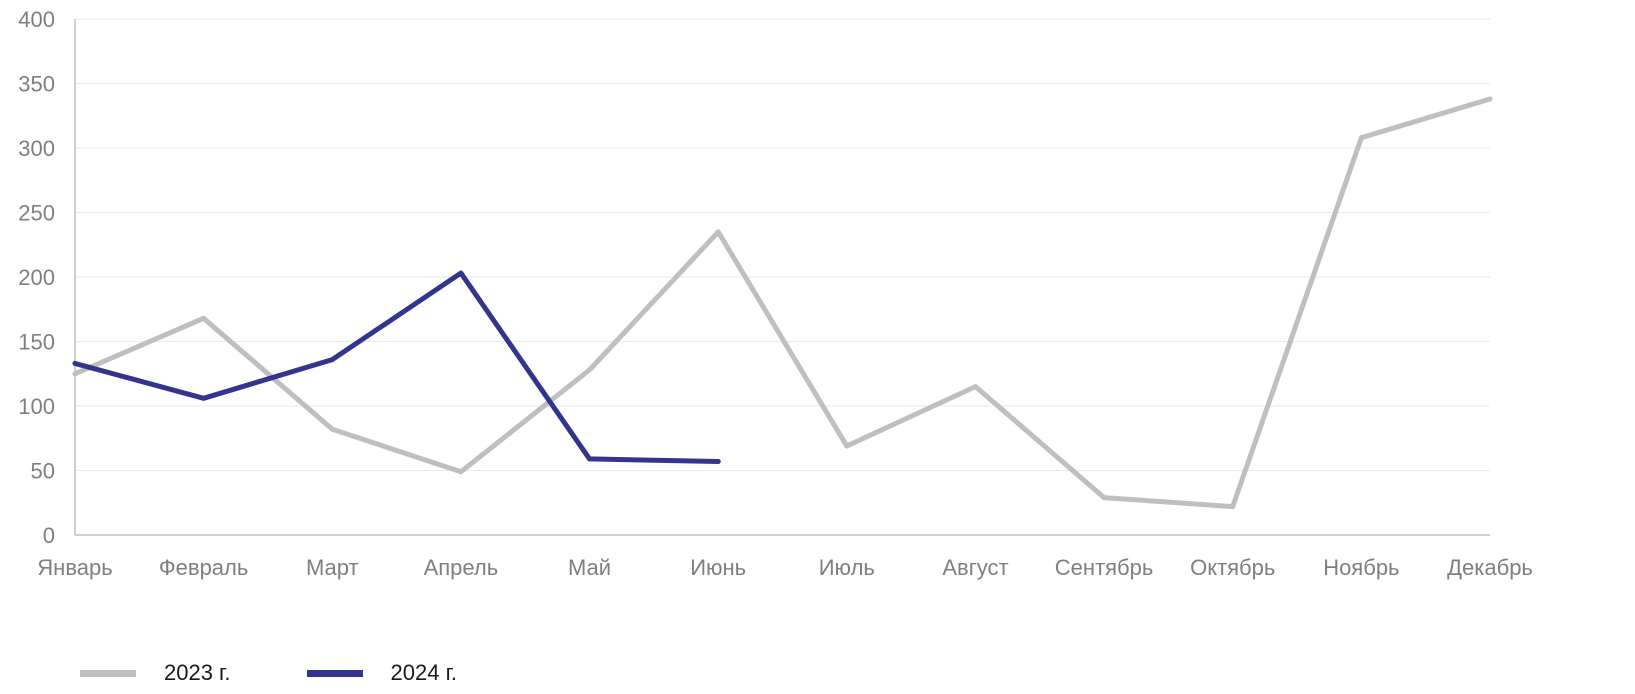  What do you see at coordinates (1490, 567) in the screenshot?
I see `x-tick-label: Декабрь` at bounding box center [1490, 567].